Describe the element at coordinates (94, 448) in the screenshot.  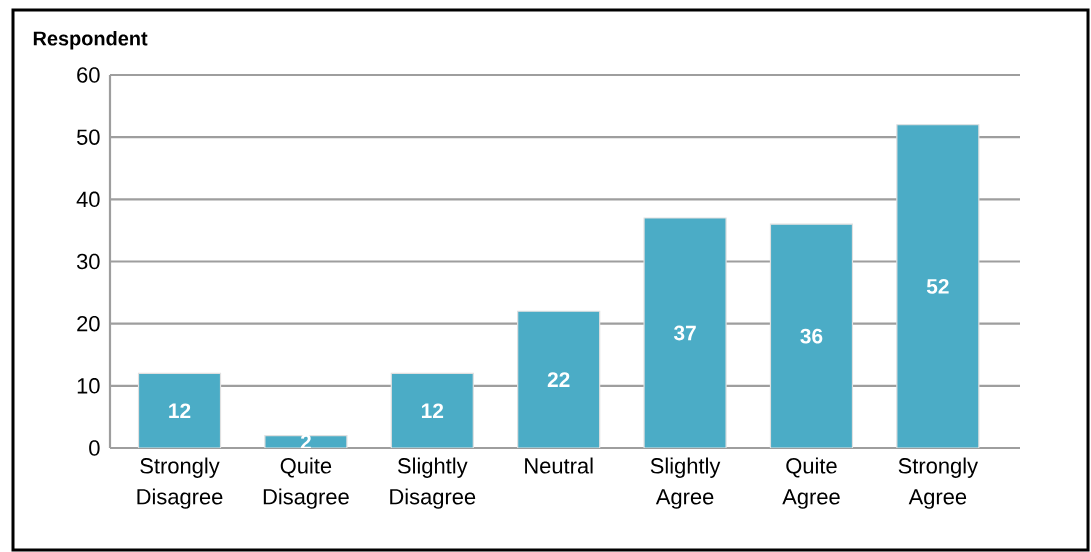
I see `y-tick-label: 0` at that location.